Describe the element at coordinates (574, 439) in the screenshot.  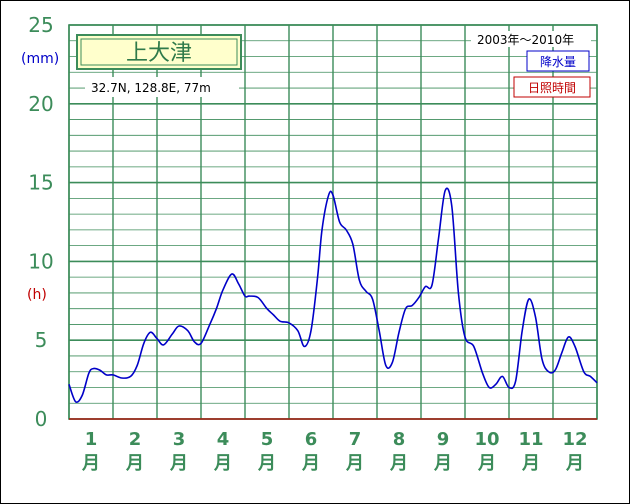
I see `month-number-label: 12` at that location.